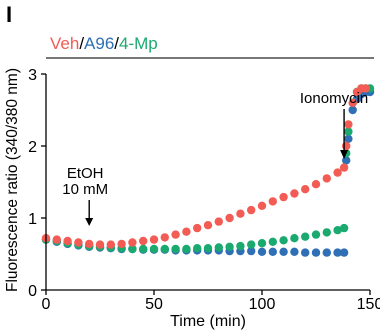 The width and height of the screenshot is (380, 331). I want to click on y-tick-label: 1, so click(32, 219).